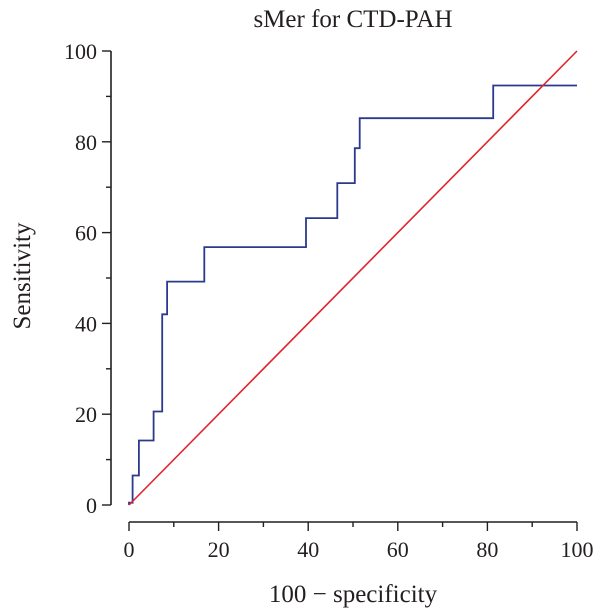 This screenshot has width=600, height=615. Describe the element at coordinates (80, 51) in the screenshot. I see `y-tick-label: 100` at that location.